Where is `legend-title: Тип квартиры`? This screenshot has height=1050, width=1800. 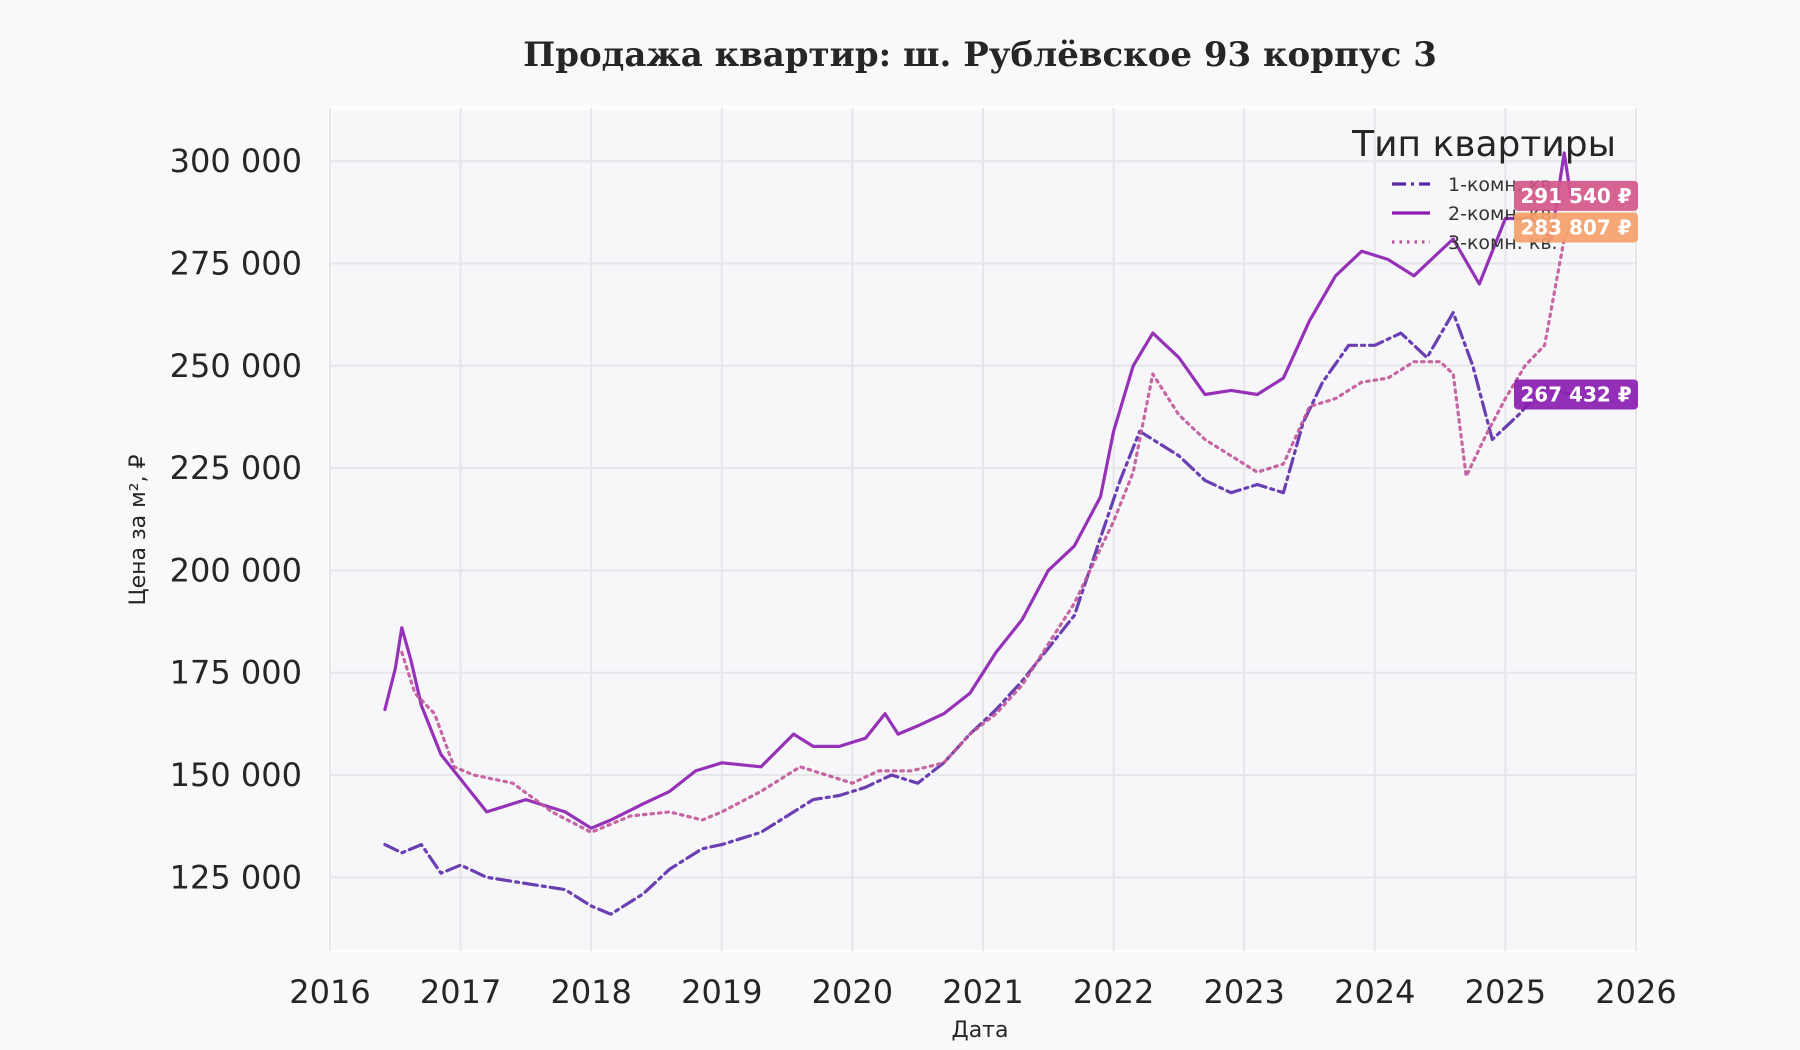
legend-title: Тип квартиры is located at coordinates (1483, 144).